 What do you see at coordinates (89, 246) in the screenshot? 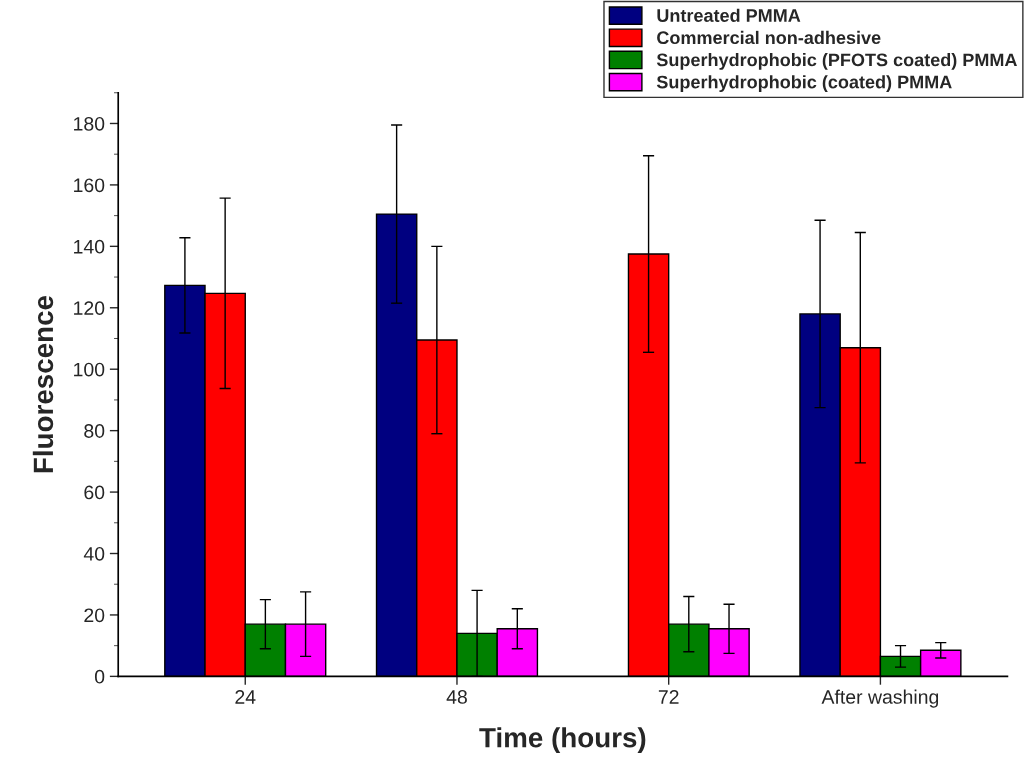
I see `y-tick-label: 140` at bounding box center [89, 246].